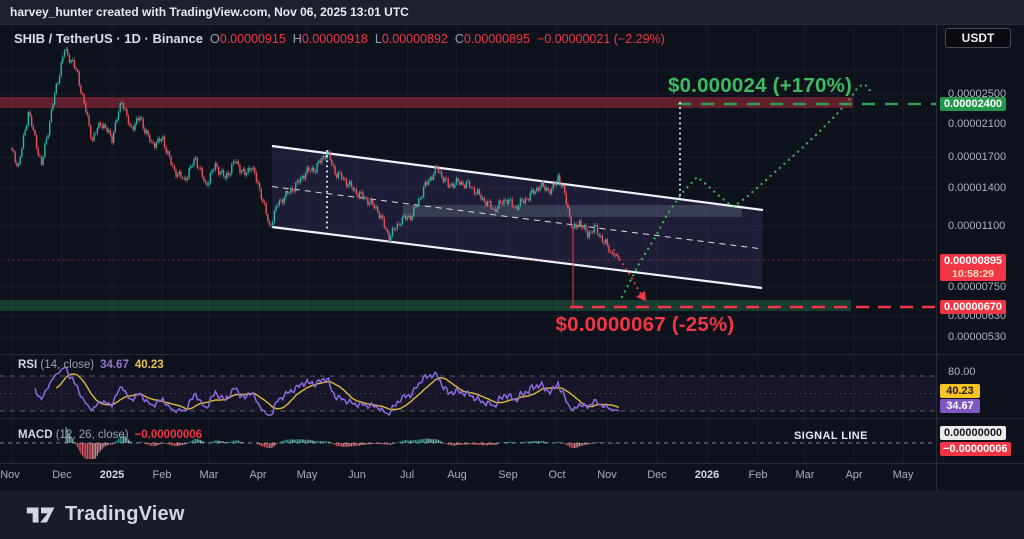 Image resolution: width=1024 pixels, height=539 pixels. I want to click on price-badge-target-up: 0.00002400, so click(973, 104).